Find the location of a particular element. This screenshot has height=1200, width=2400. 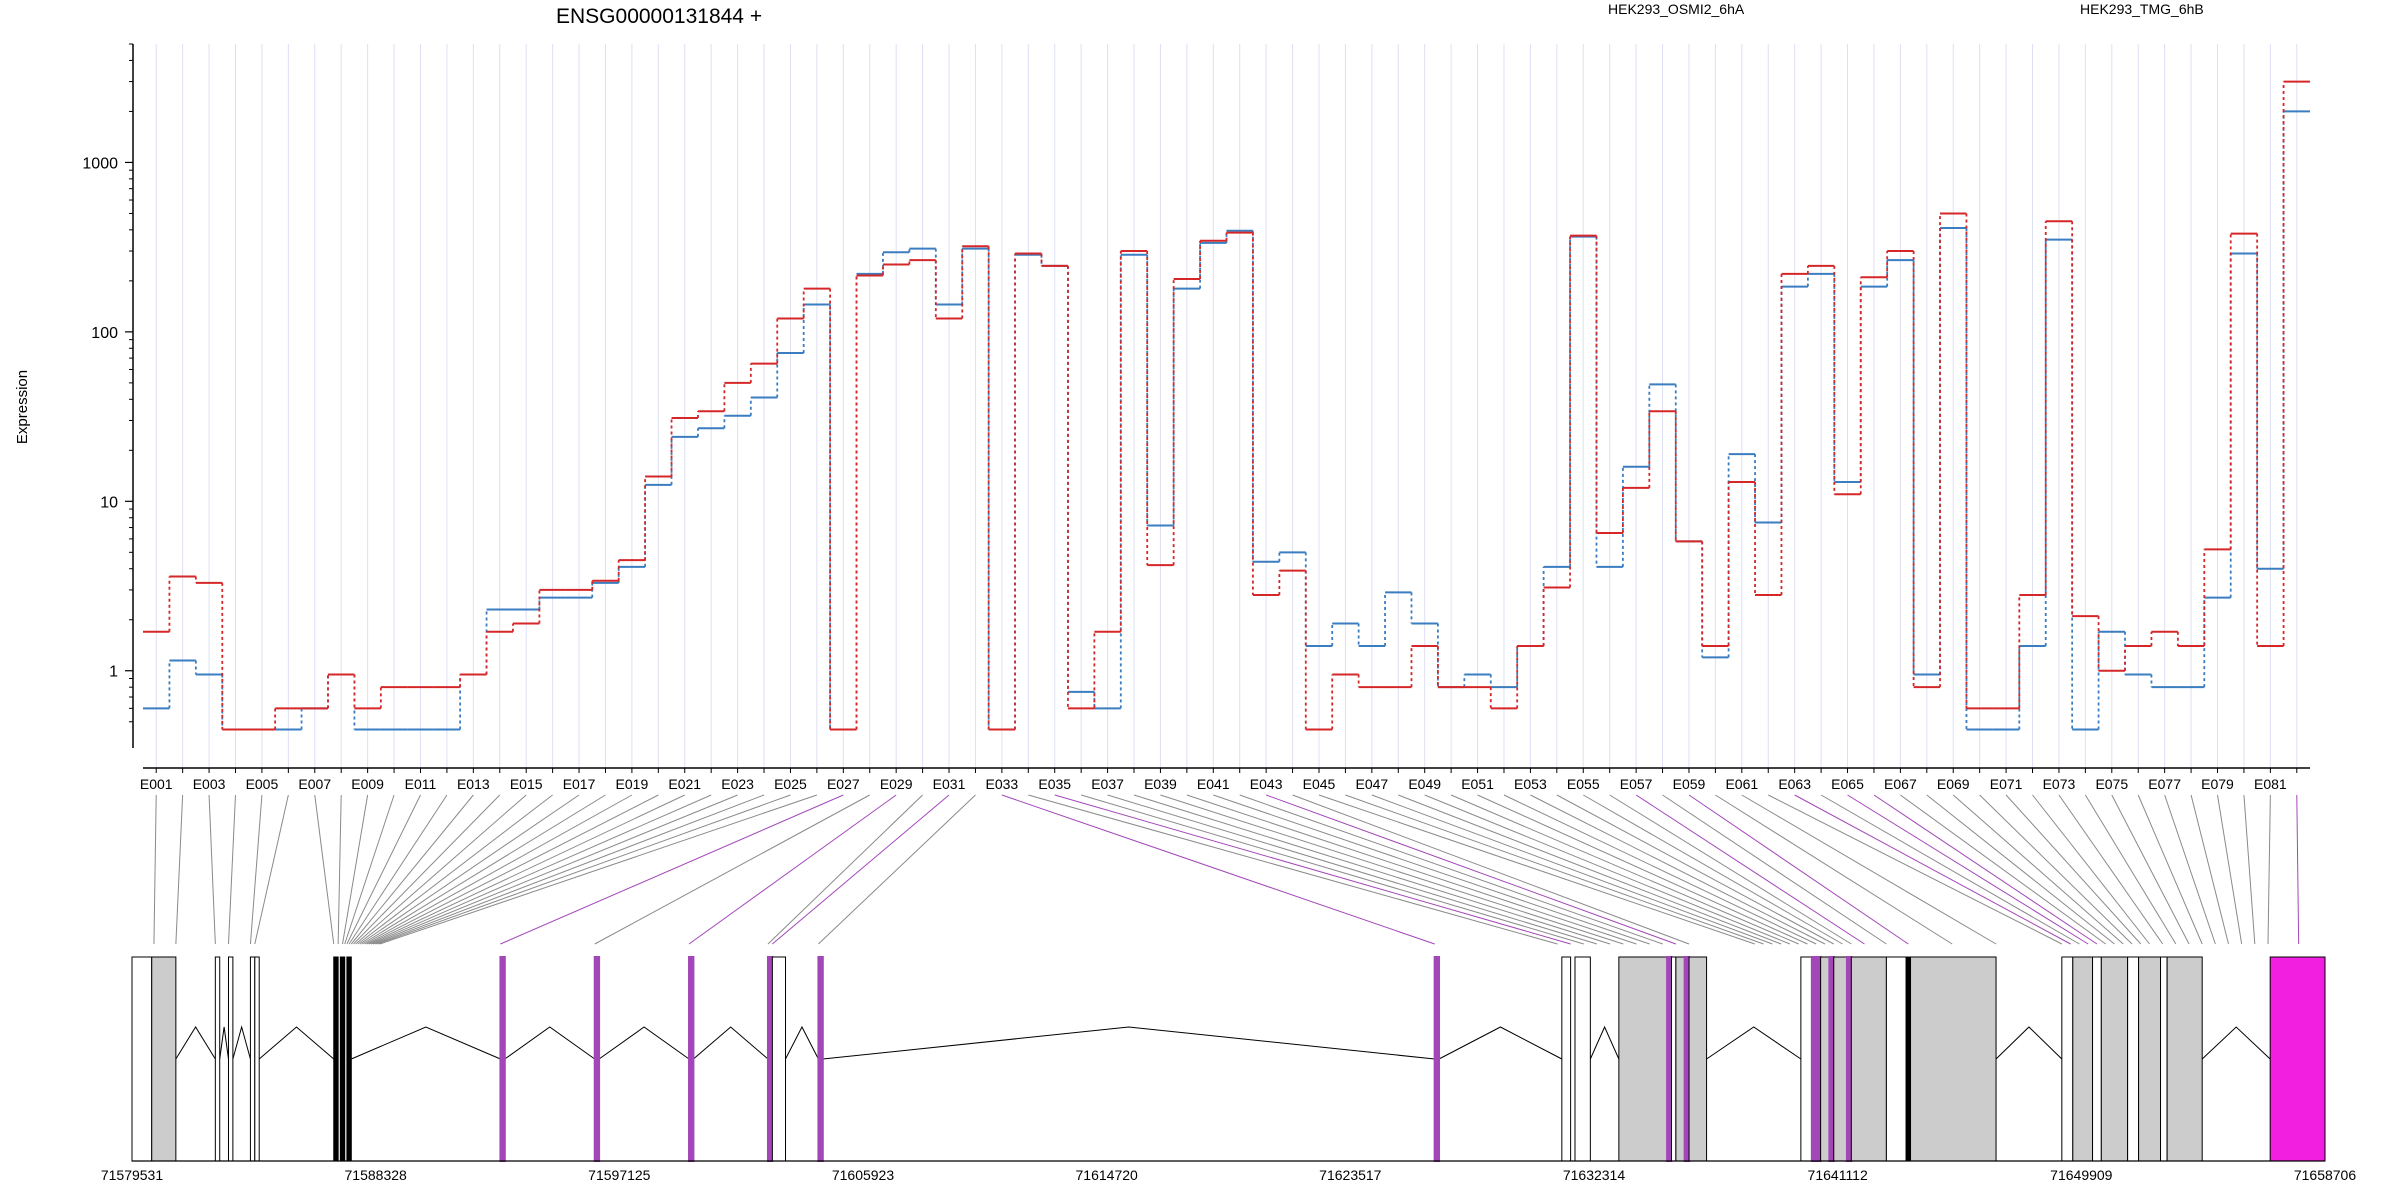

x-tick-label: E081 is located at coordinates (2270, 784).